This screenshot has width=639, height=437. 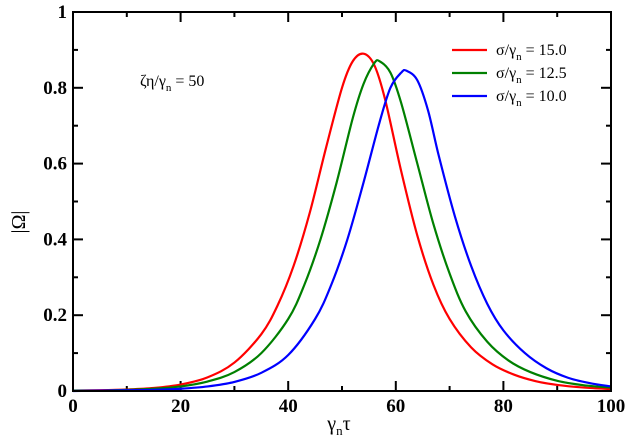 I want to click on annotation-text: ζη/γn = 50, so click(x=172, y=83).